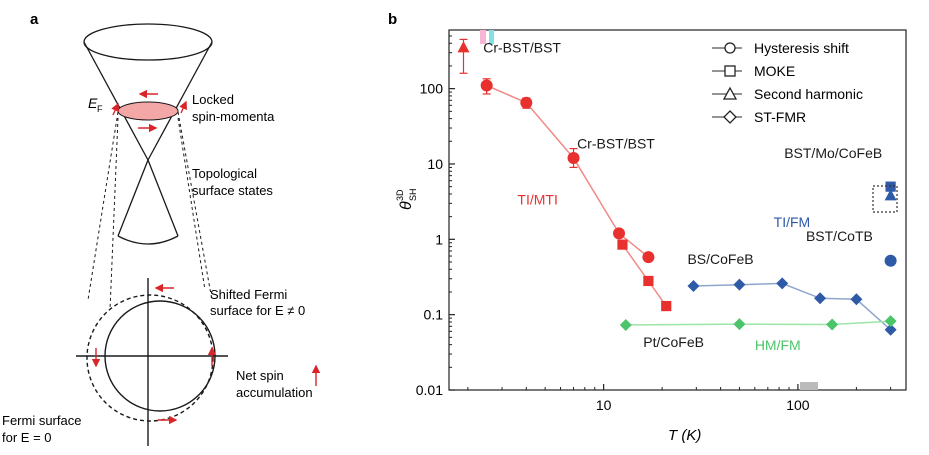 Image resolution: width=929 pixels, height=455 pixels. Describe the element at coordinates (160, 356) in the screenshot. I see `shifted-fermi-circle` at that location.